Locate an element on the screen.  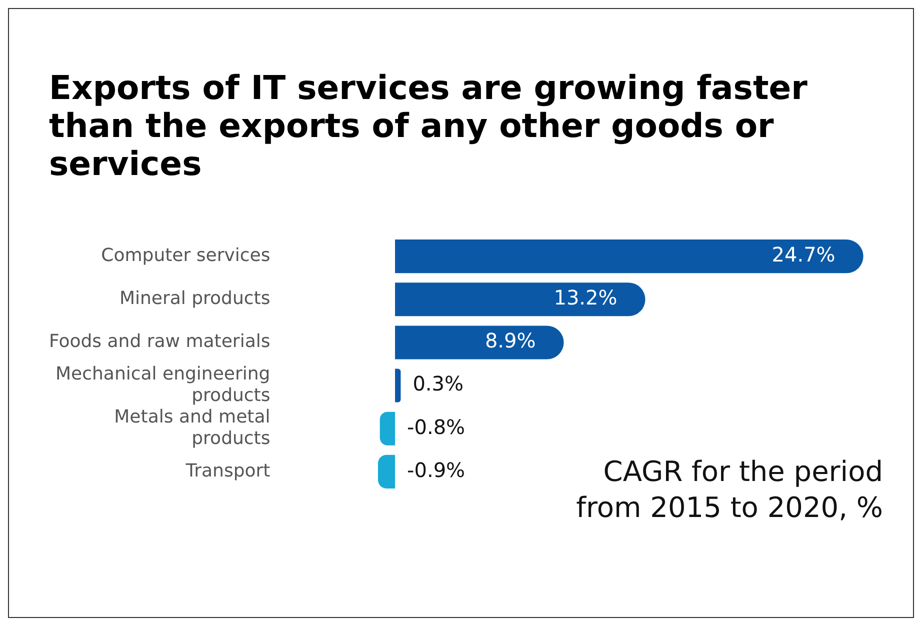
data-label: 8.9% is located at coordinates (510, 340).